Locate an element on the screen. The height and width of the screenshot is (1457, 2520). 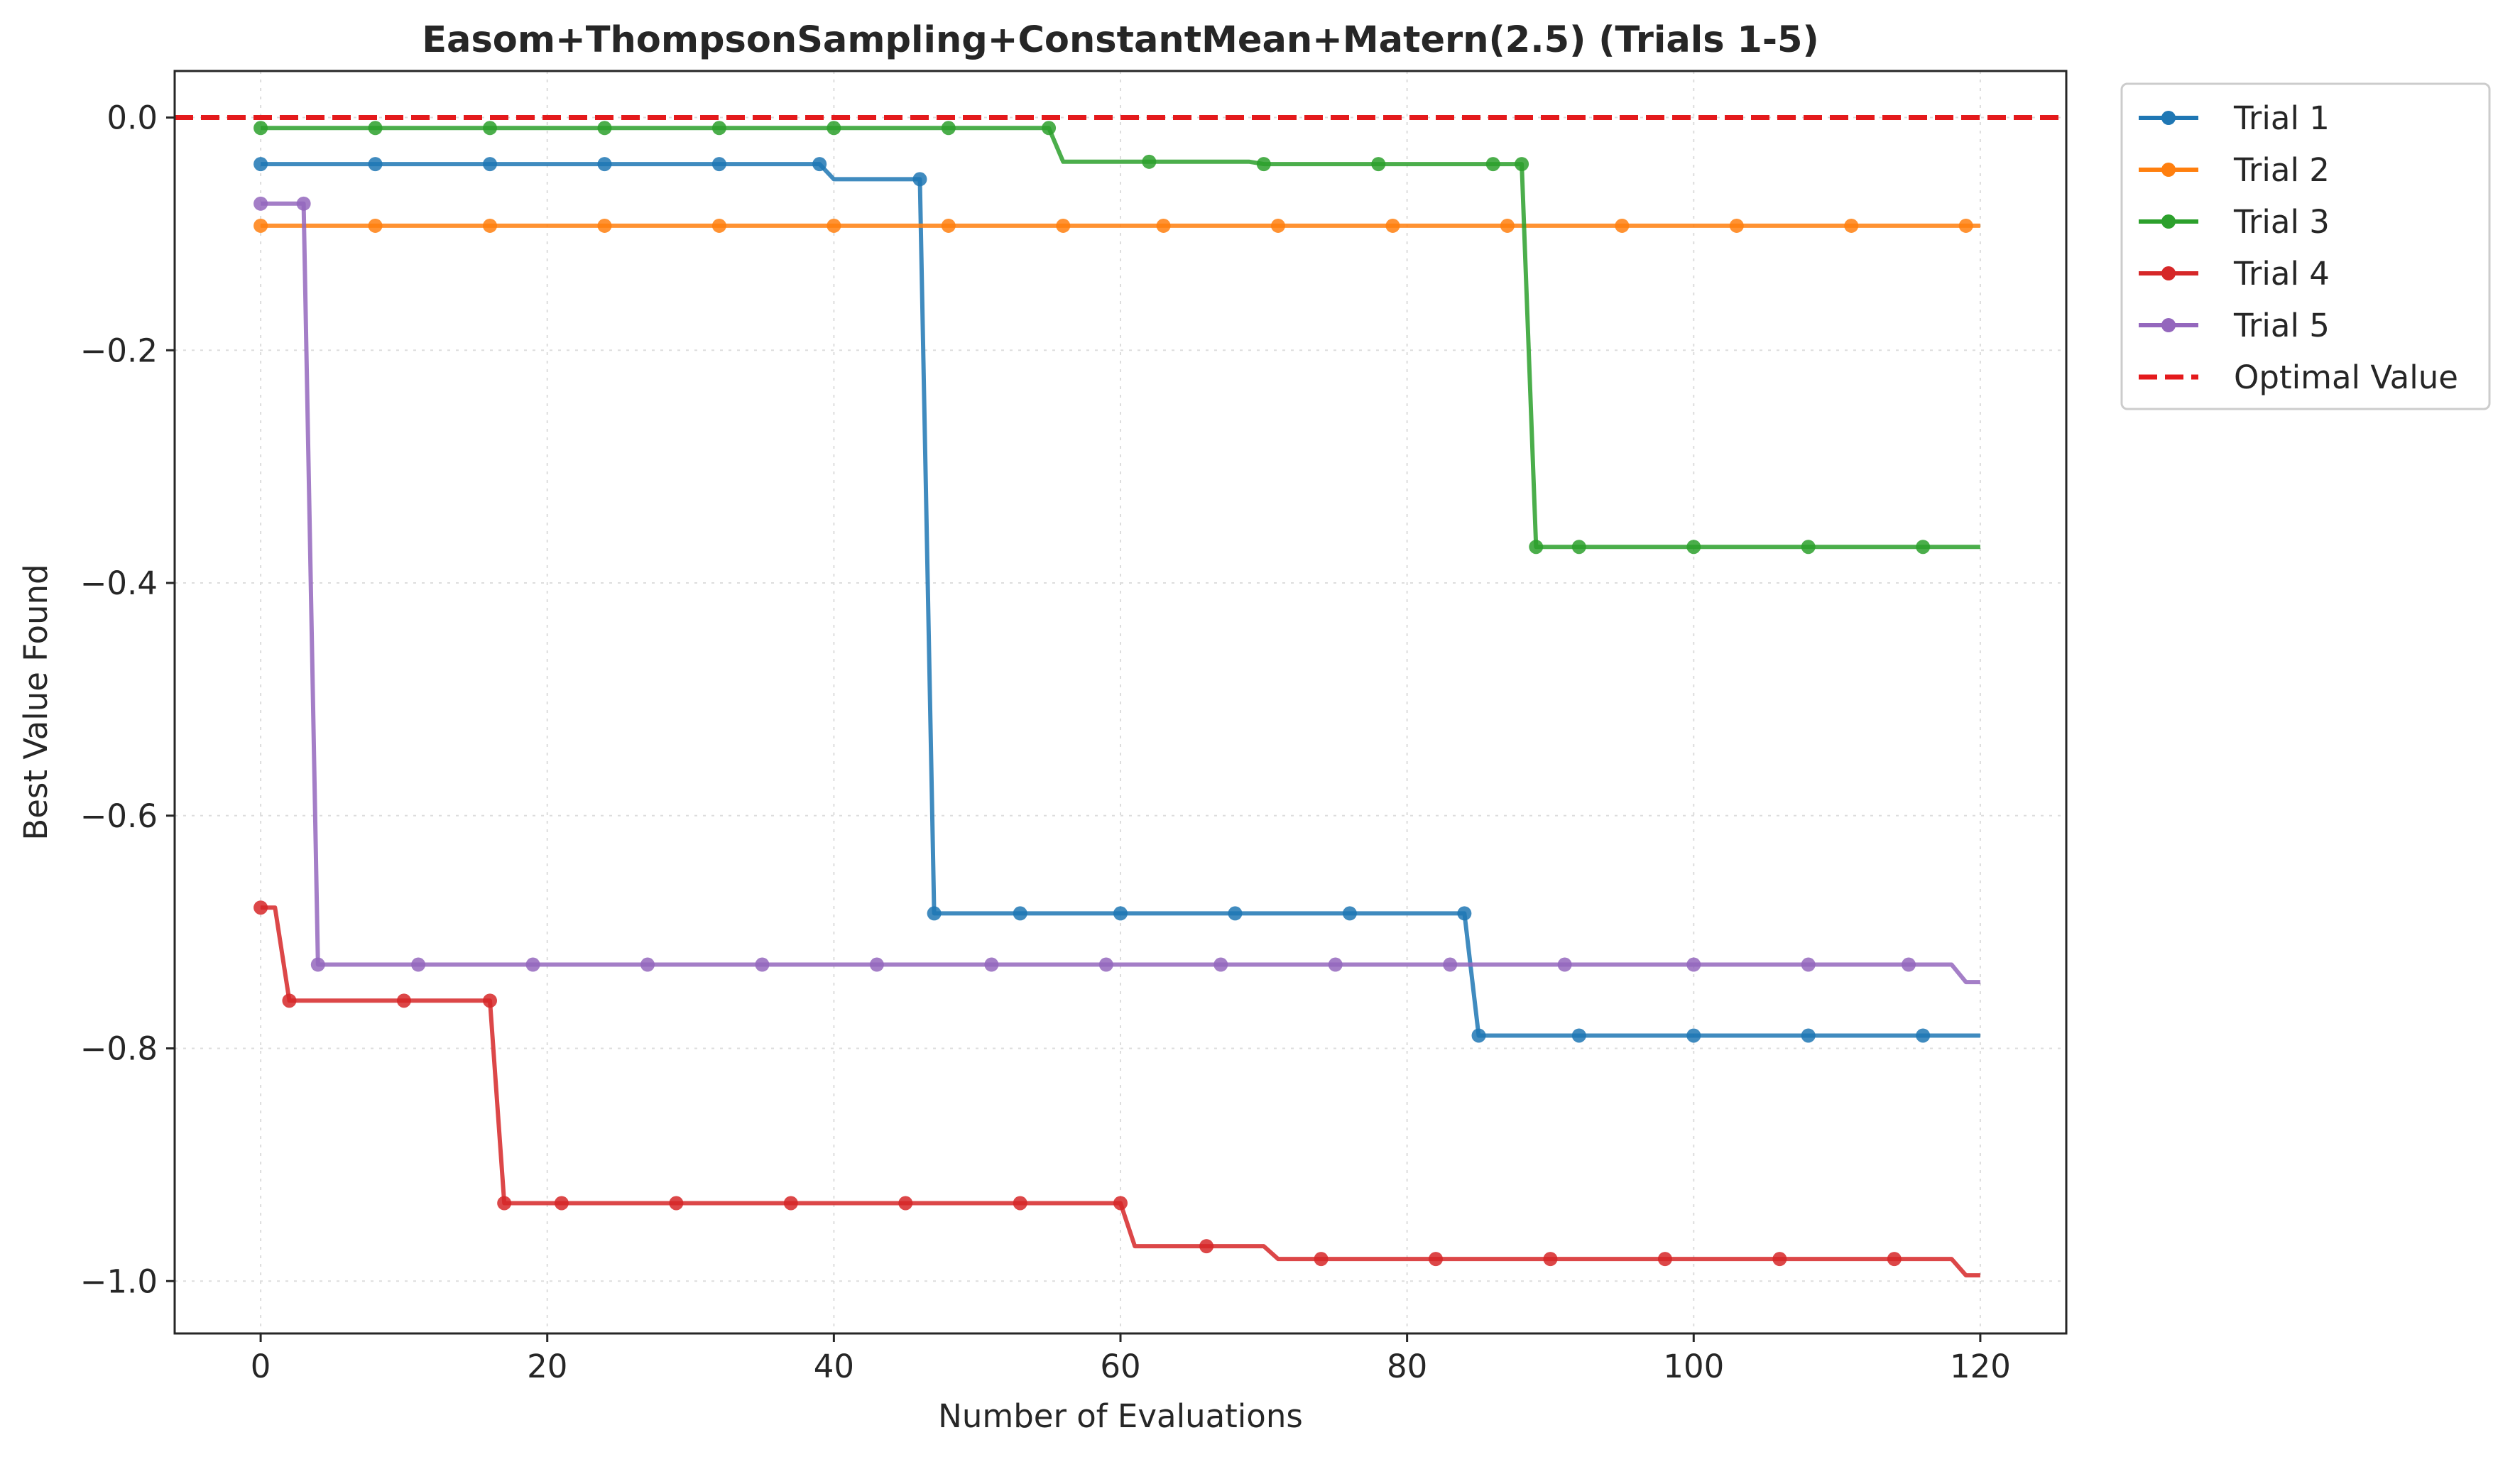
y-tick-label: −0.6 is located at coordinates (119, 816).